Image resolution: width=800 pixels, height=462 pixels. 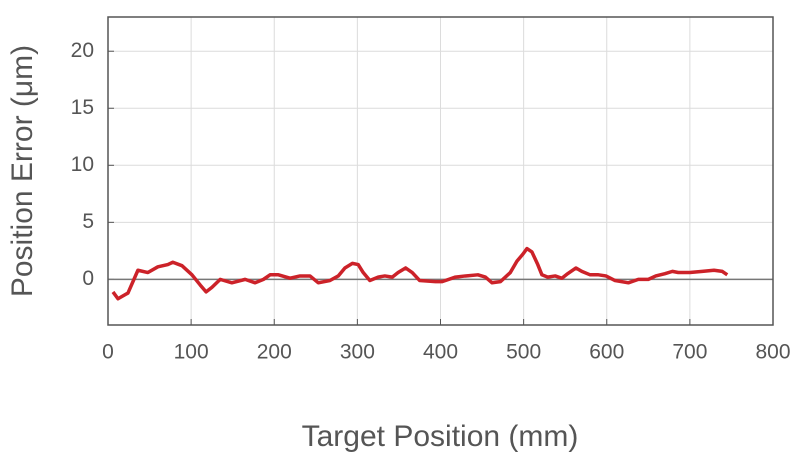 I want to click on x-tick-label: 100, so click(x=191, y=352).